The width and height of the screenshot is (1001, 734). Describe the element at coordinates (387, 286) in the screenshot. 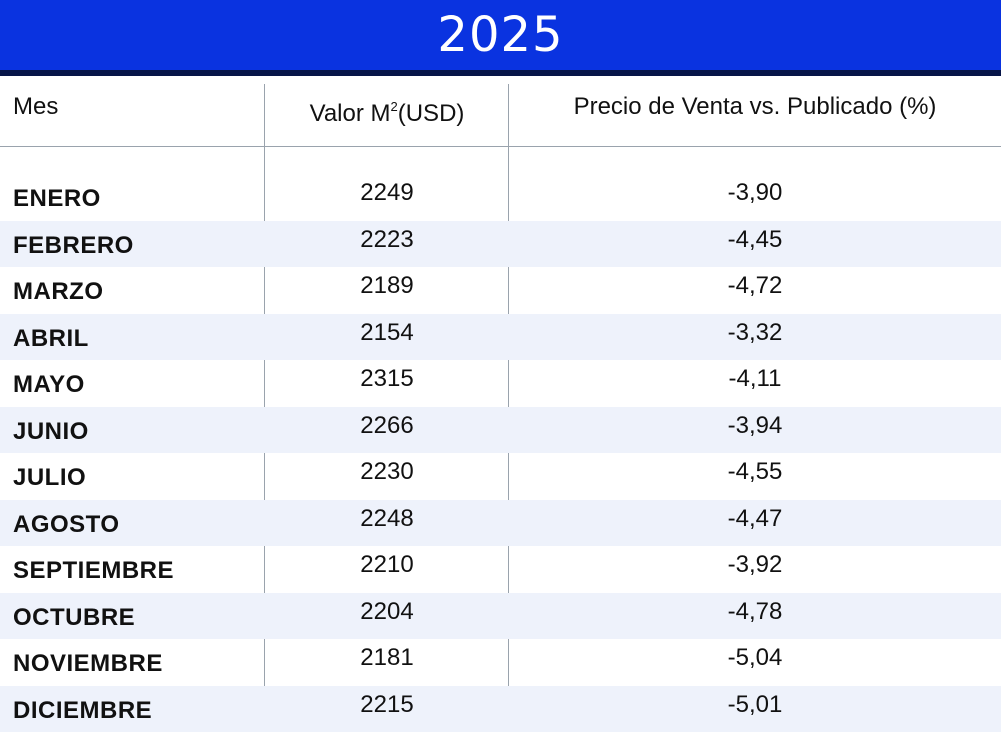

I see `cell-valor: 2189` at that location.